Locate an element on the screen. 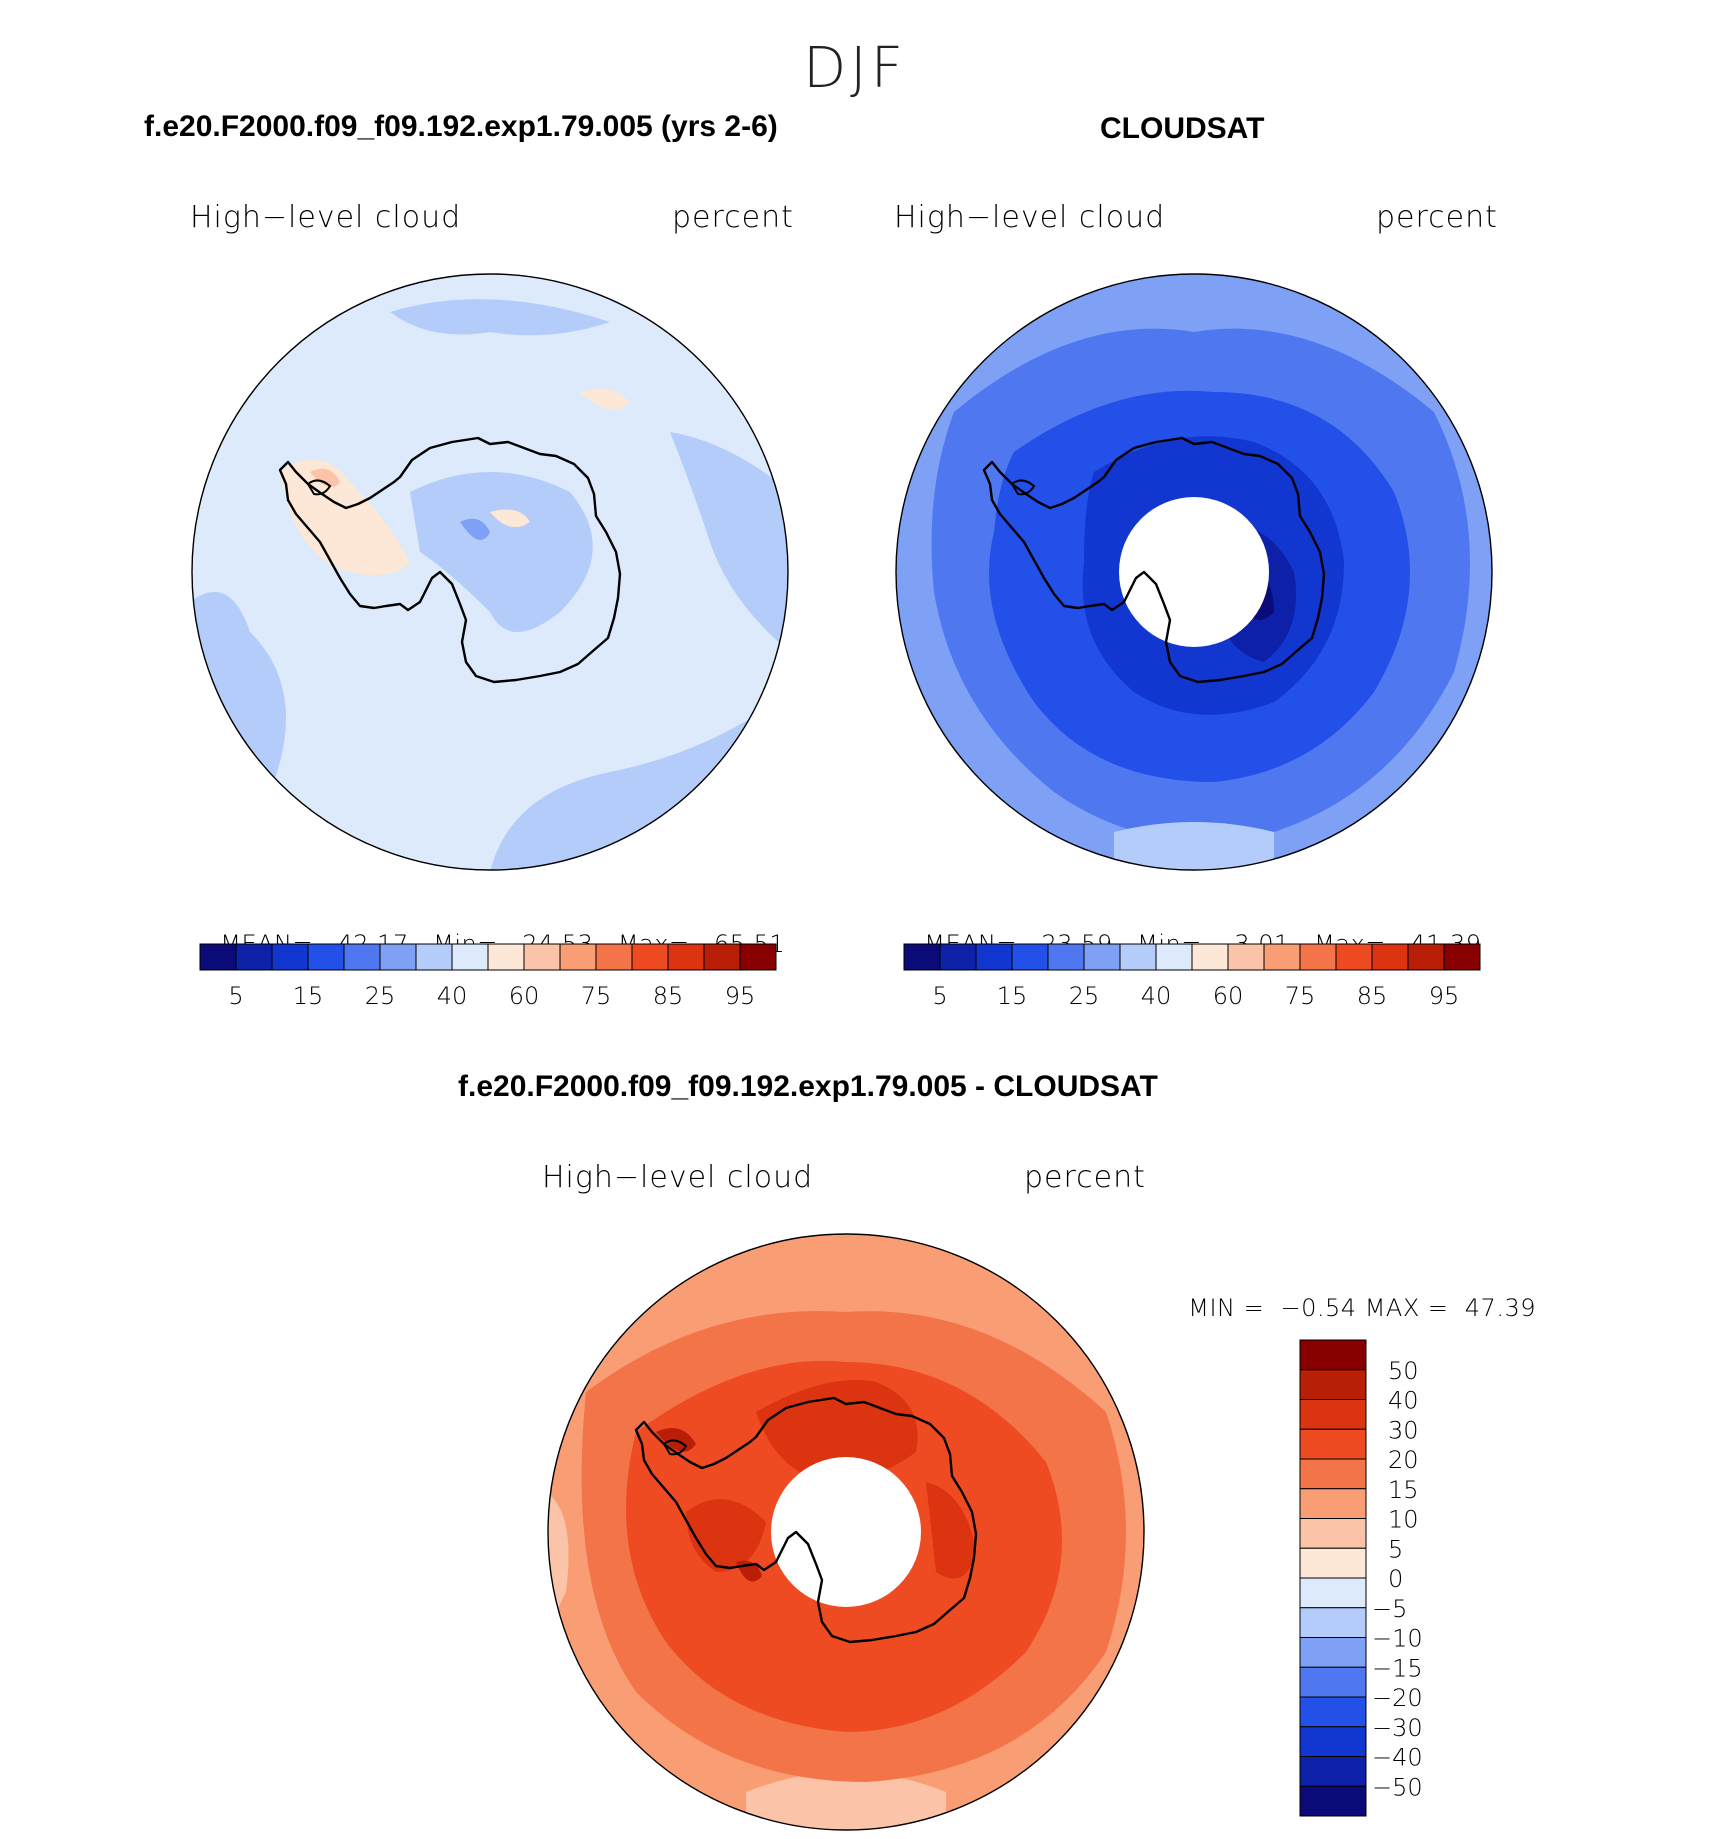  colorbar-tick-label: −30 is located at coordinates (1397, 1728).